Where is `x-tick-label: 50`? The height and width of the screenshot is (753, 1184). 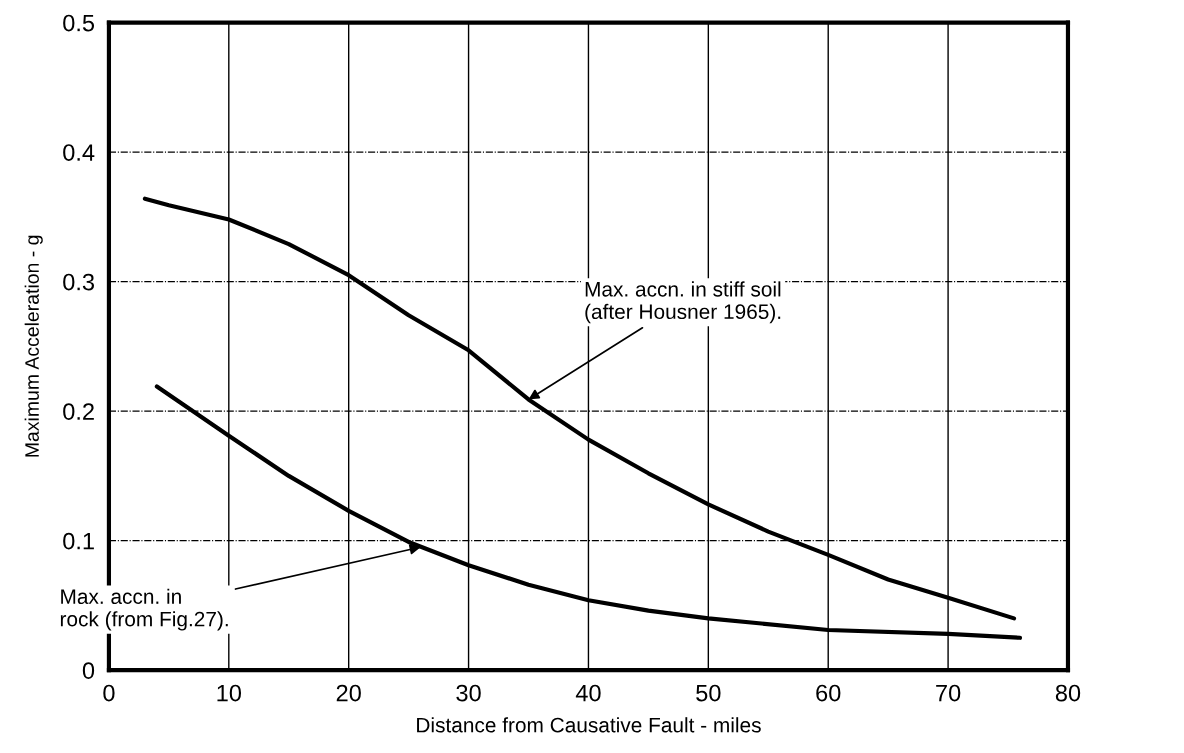
x-tick-label: 50 is located at coordinates (708, 693).